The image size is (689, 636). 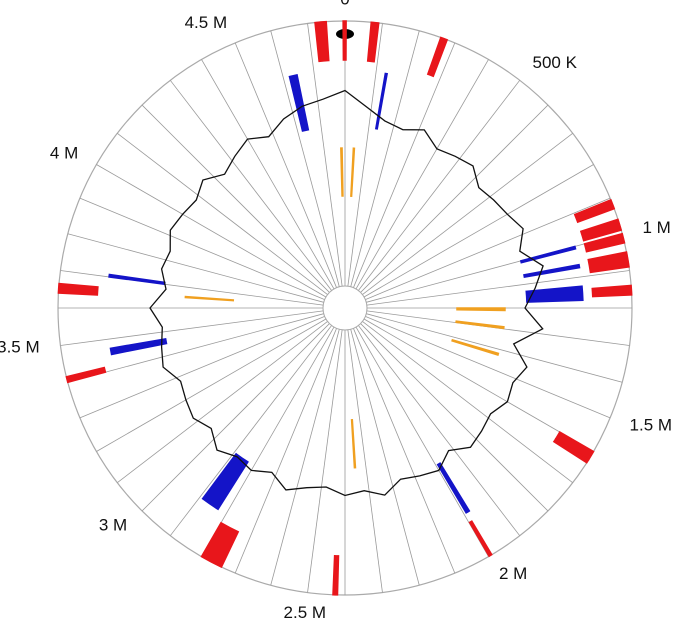 What do you see at coordinates (657, 227) in the screenshot?
I see `tick-label: 1 M` at bounding box center [657, 227].